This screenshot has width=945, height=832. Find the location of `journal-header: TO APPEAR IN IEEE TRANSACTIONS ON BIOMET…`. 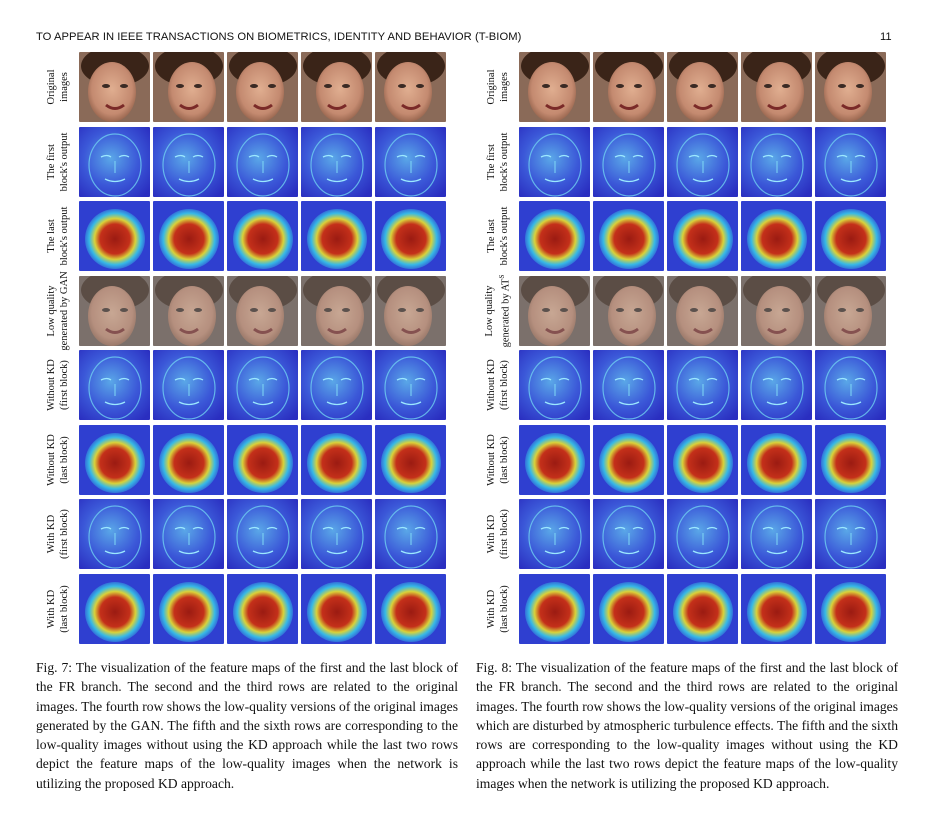

journal-header: TO APPEAR IN IEEE TRANSACTIONS ON BIOMET… is located at coordinates (279, 37).